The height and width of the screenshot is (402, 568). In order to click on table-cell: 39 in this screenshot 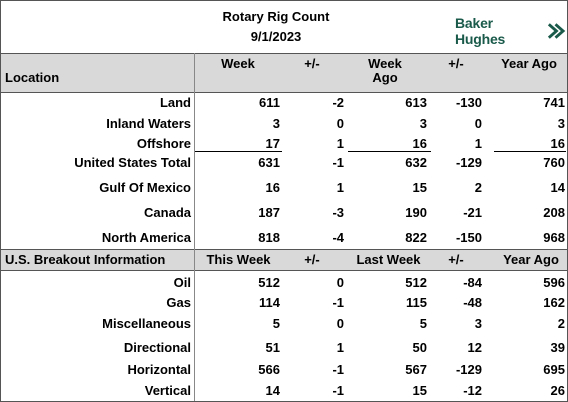, I will do `click(557, 347)`.